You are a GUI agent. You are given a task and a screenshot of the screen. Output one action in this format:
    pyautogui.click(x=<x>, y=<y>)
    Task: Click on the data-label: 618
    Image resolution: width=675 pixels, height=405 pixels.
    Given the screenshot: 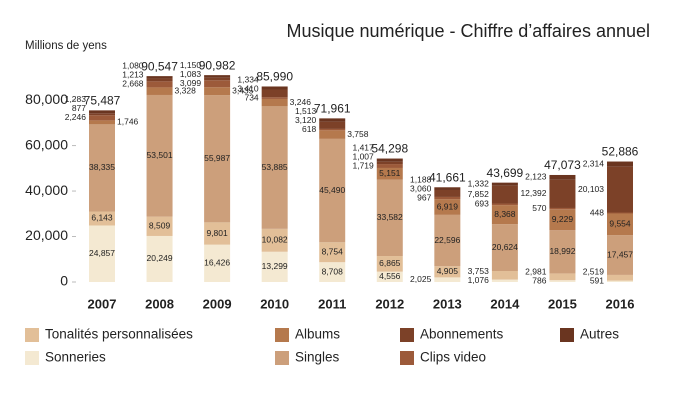 What is the action you would take?
    pyautogui.click(x=309, y=129)
    